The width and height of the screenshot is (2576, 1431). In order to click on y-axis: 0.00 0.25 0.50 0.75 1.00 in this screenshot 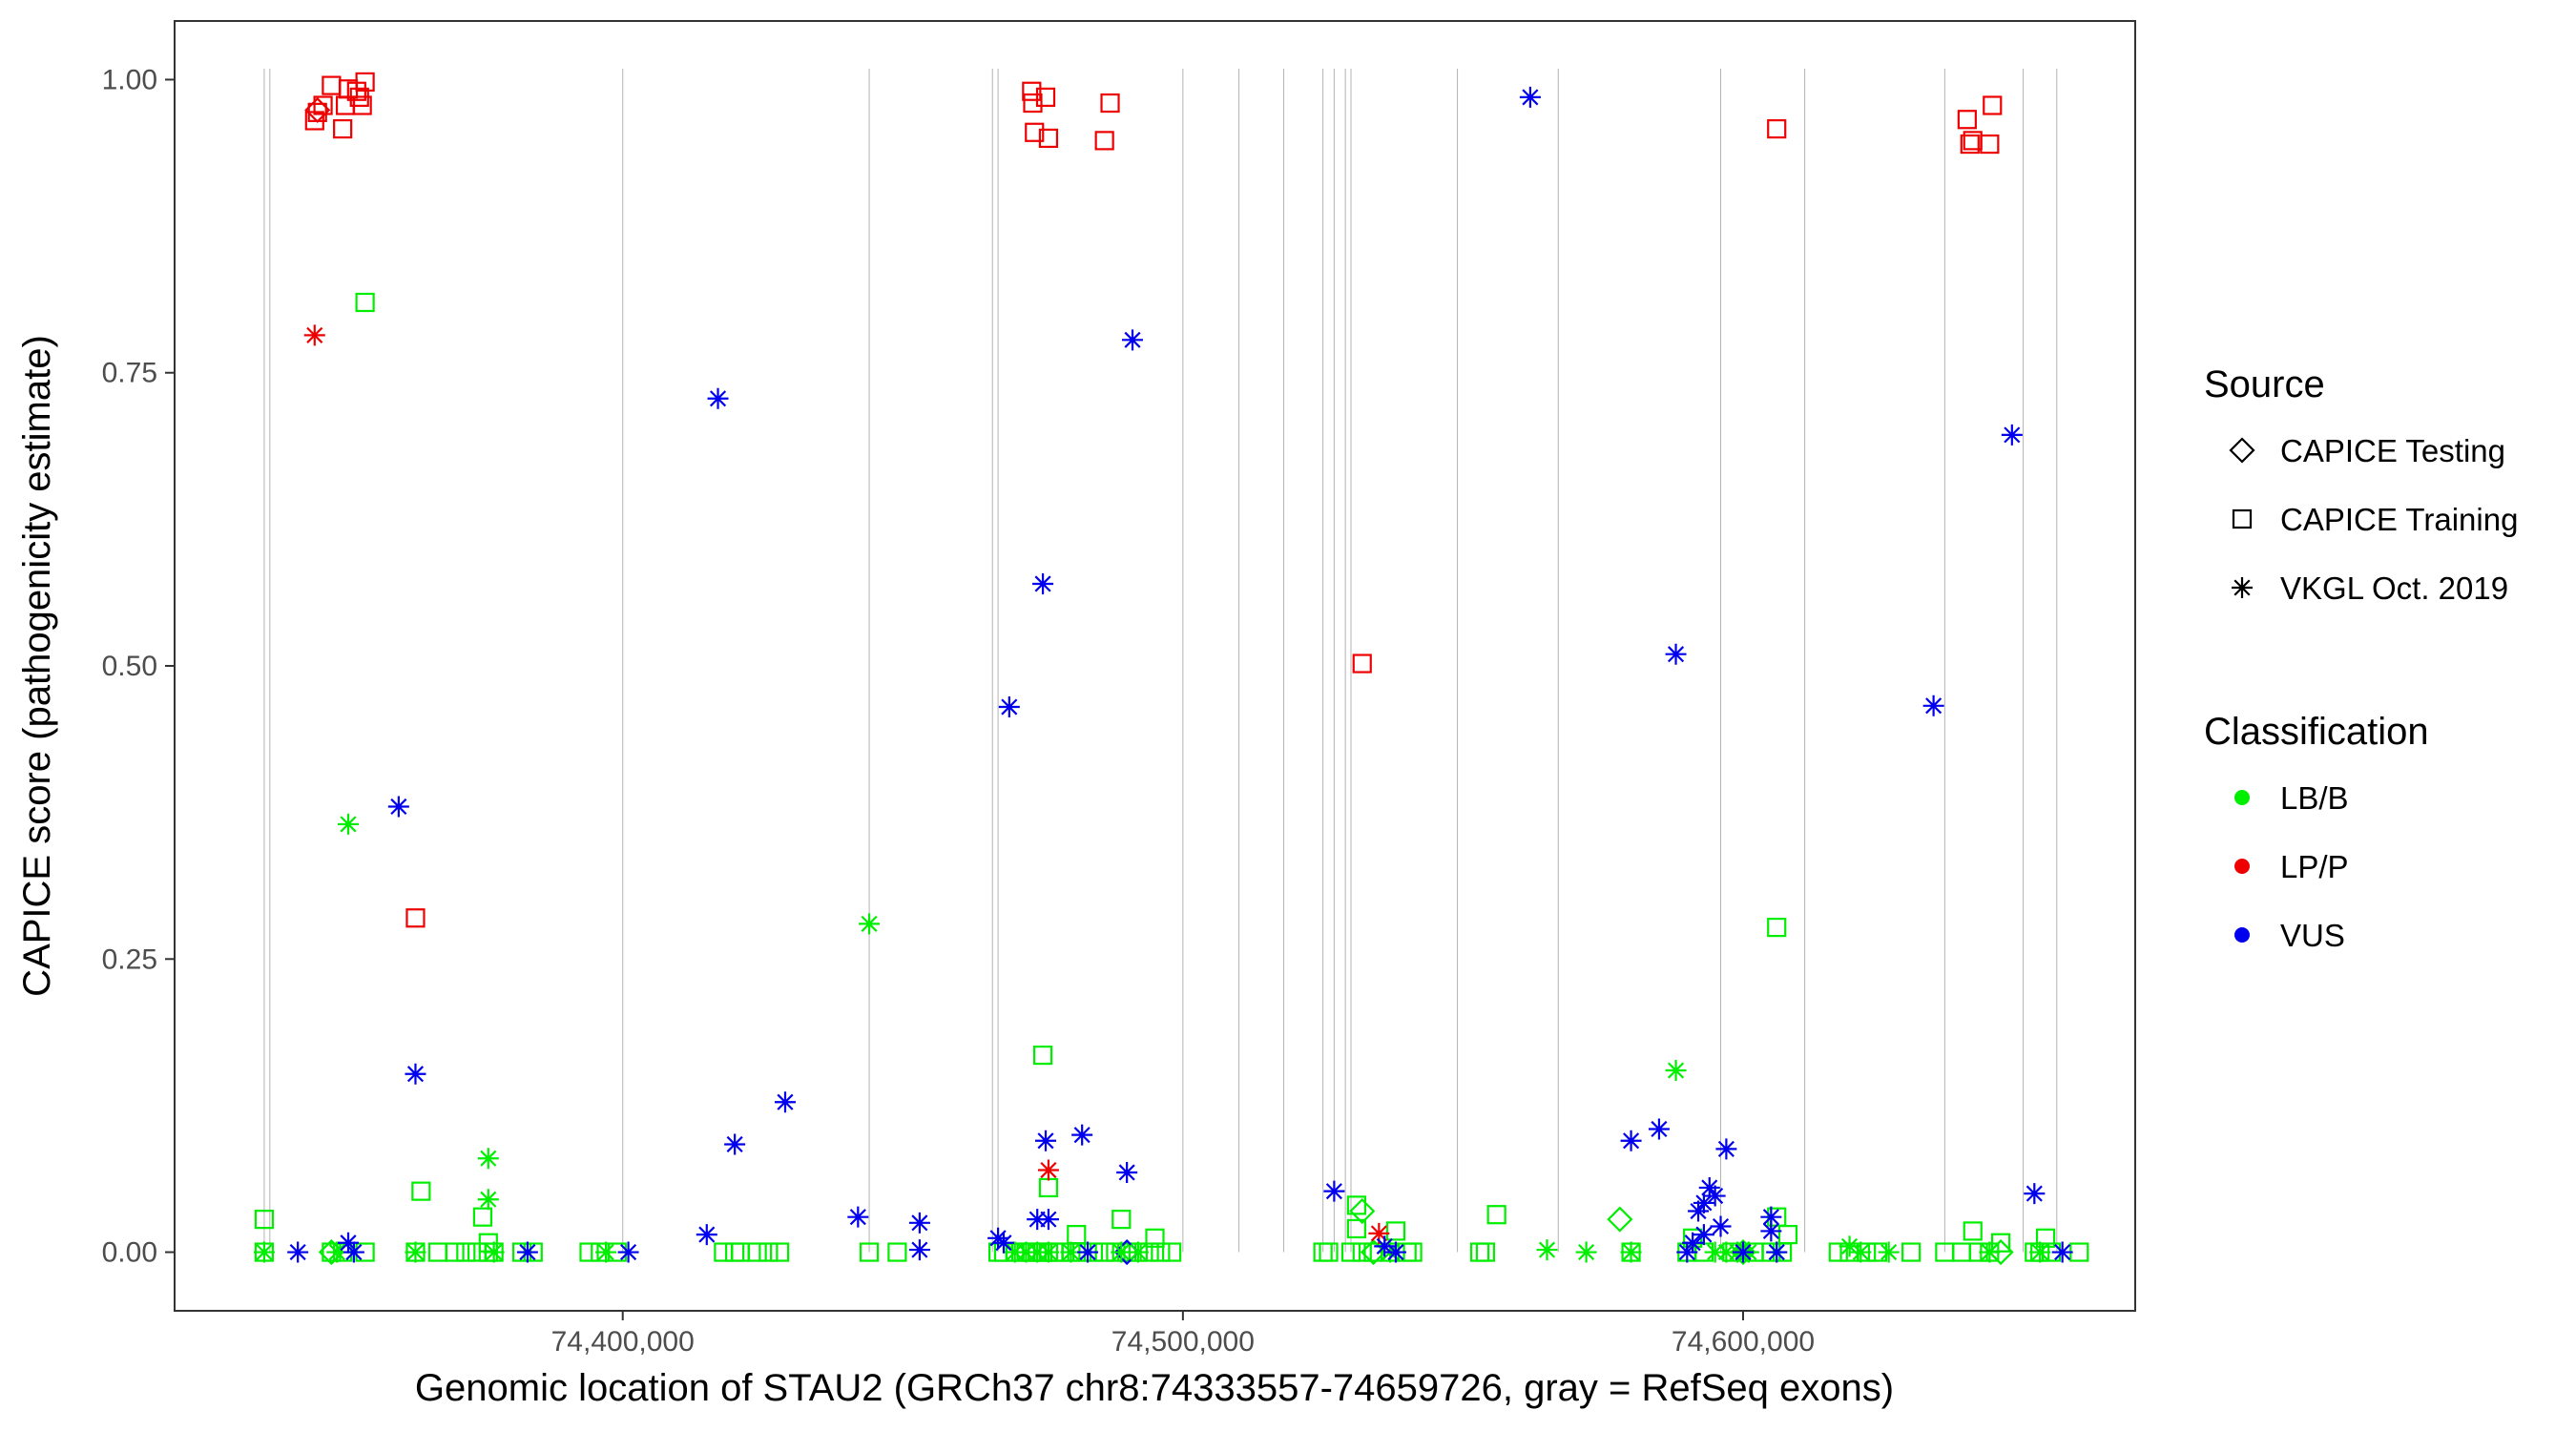, I will do `click(138, 667)`.